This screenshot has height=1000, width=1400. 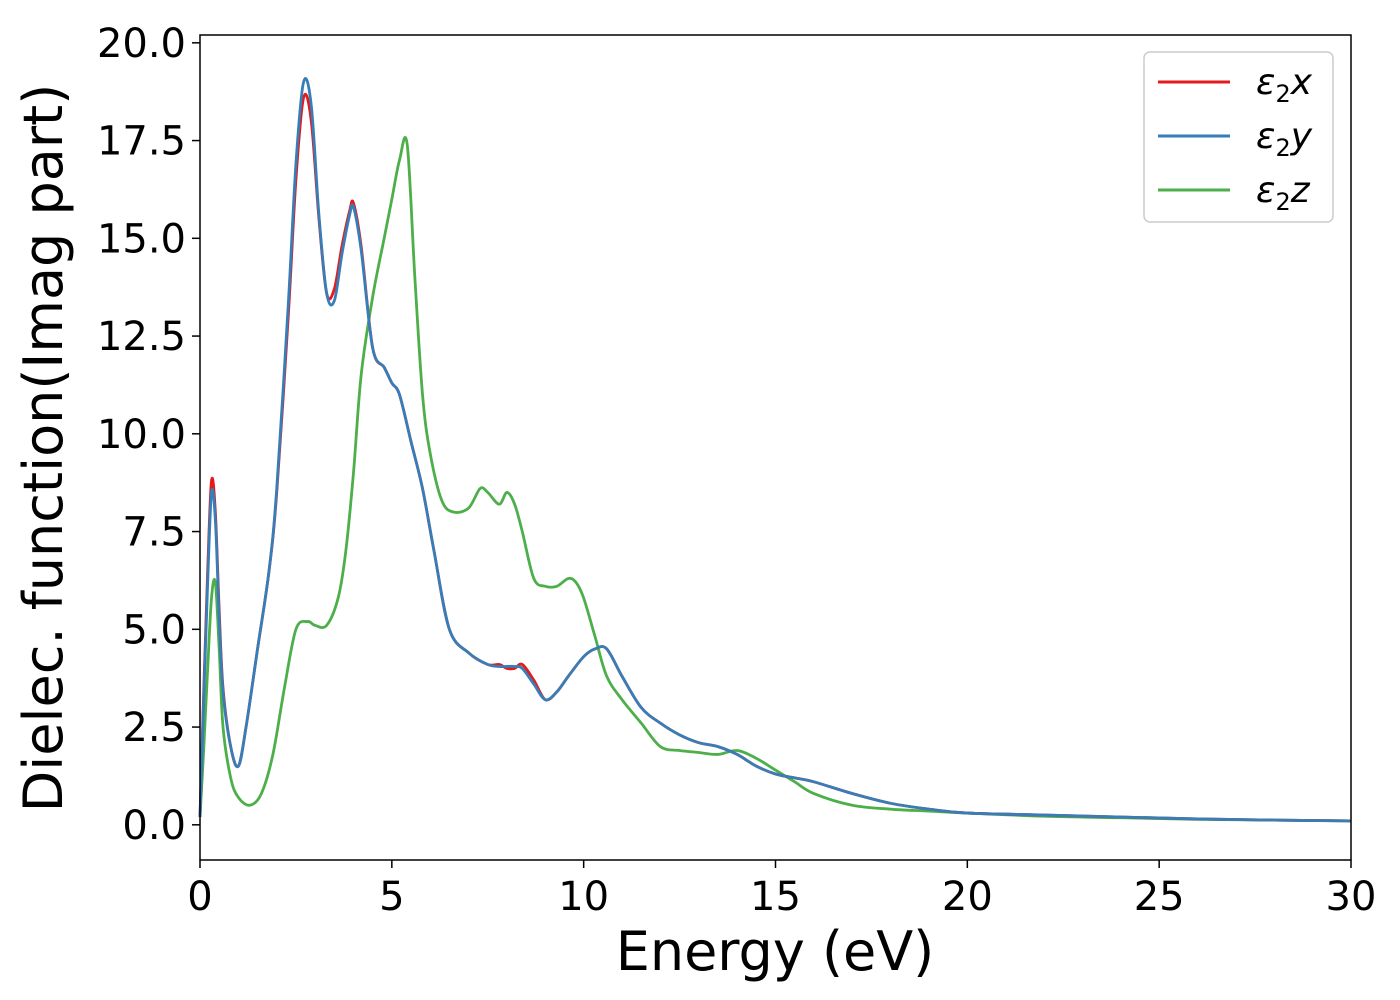 I want to click on legend: ε2x ε2y ε2z, so click(x=1238, y=137).